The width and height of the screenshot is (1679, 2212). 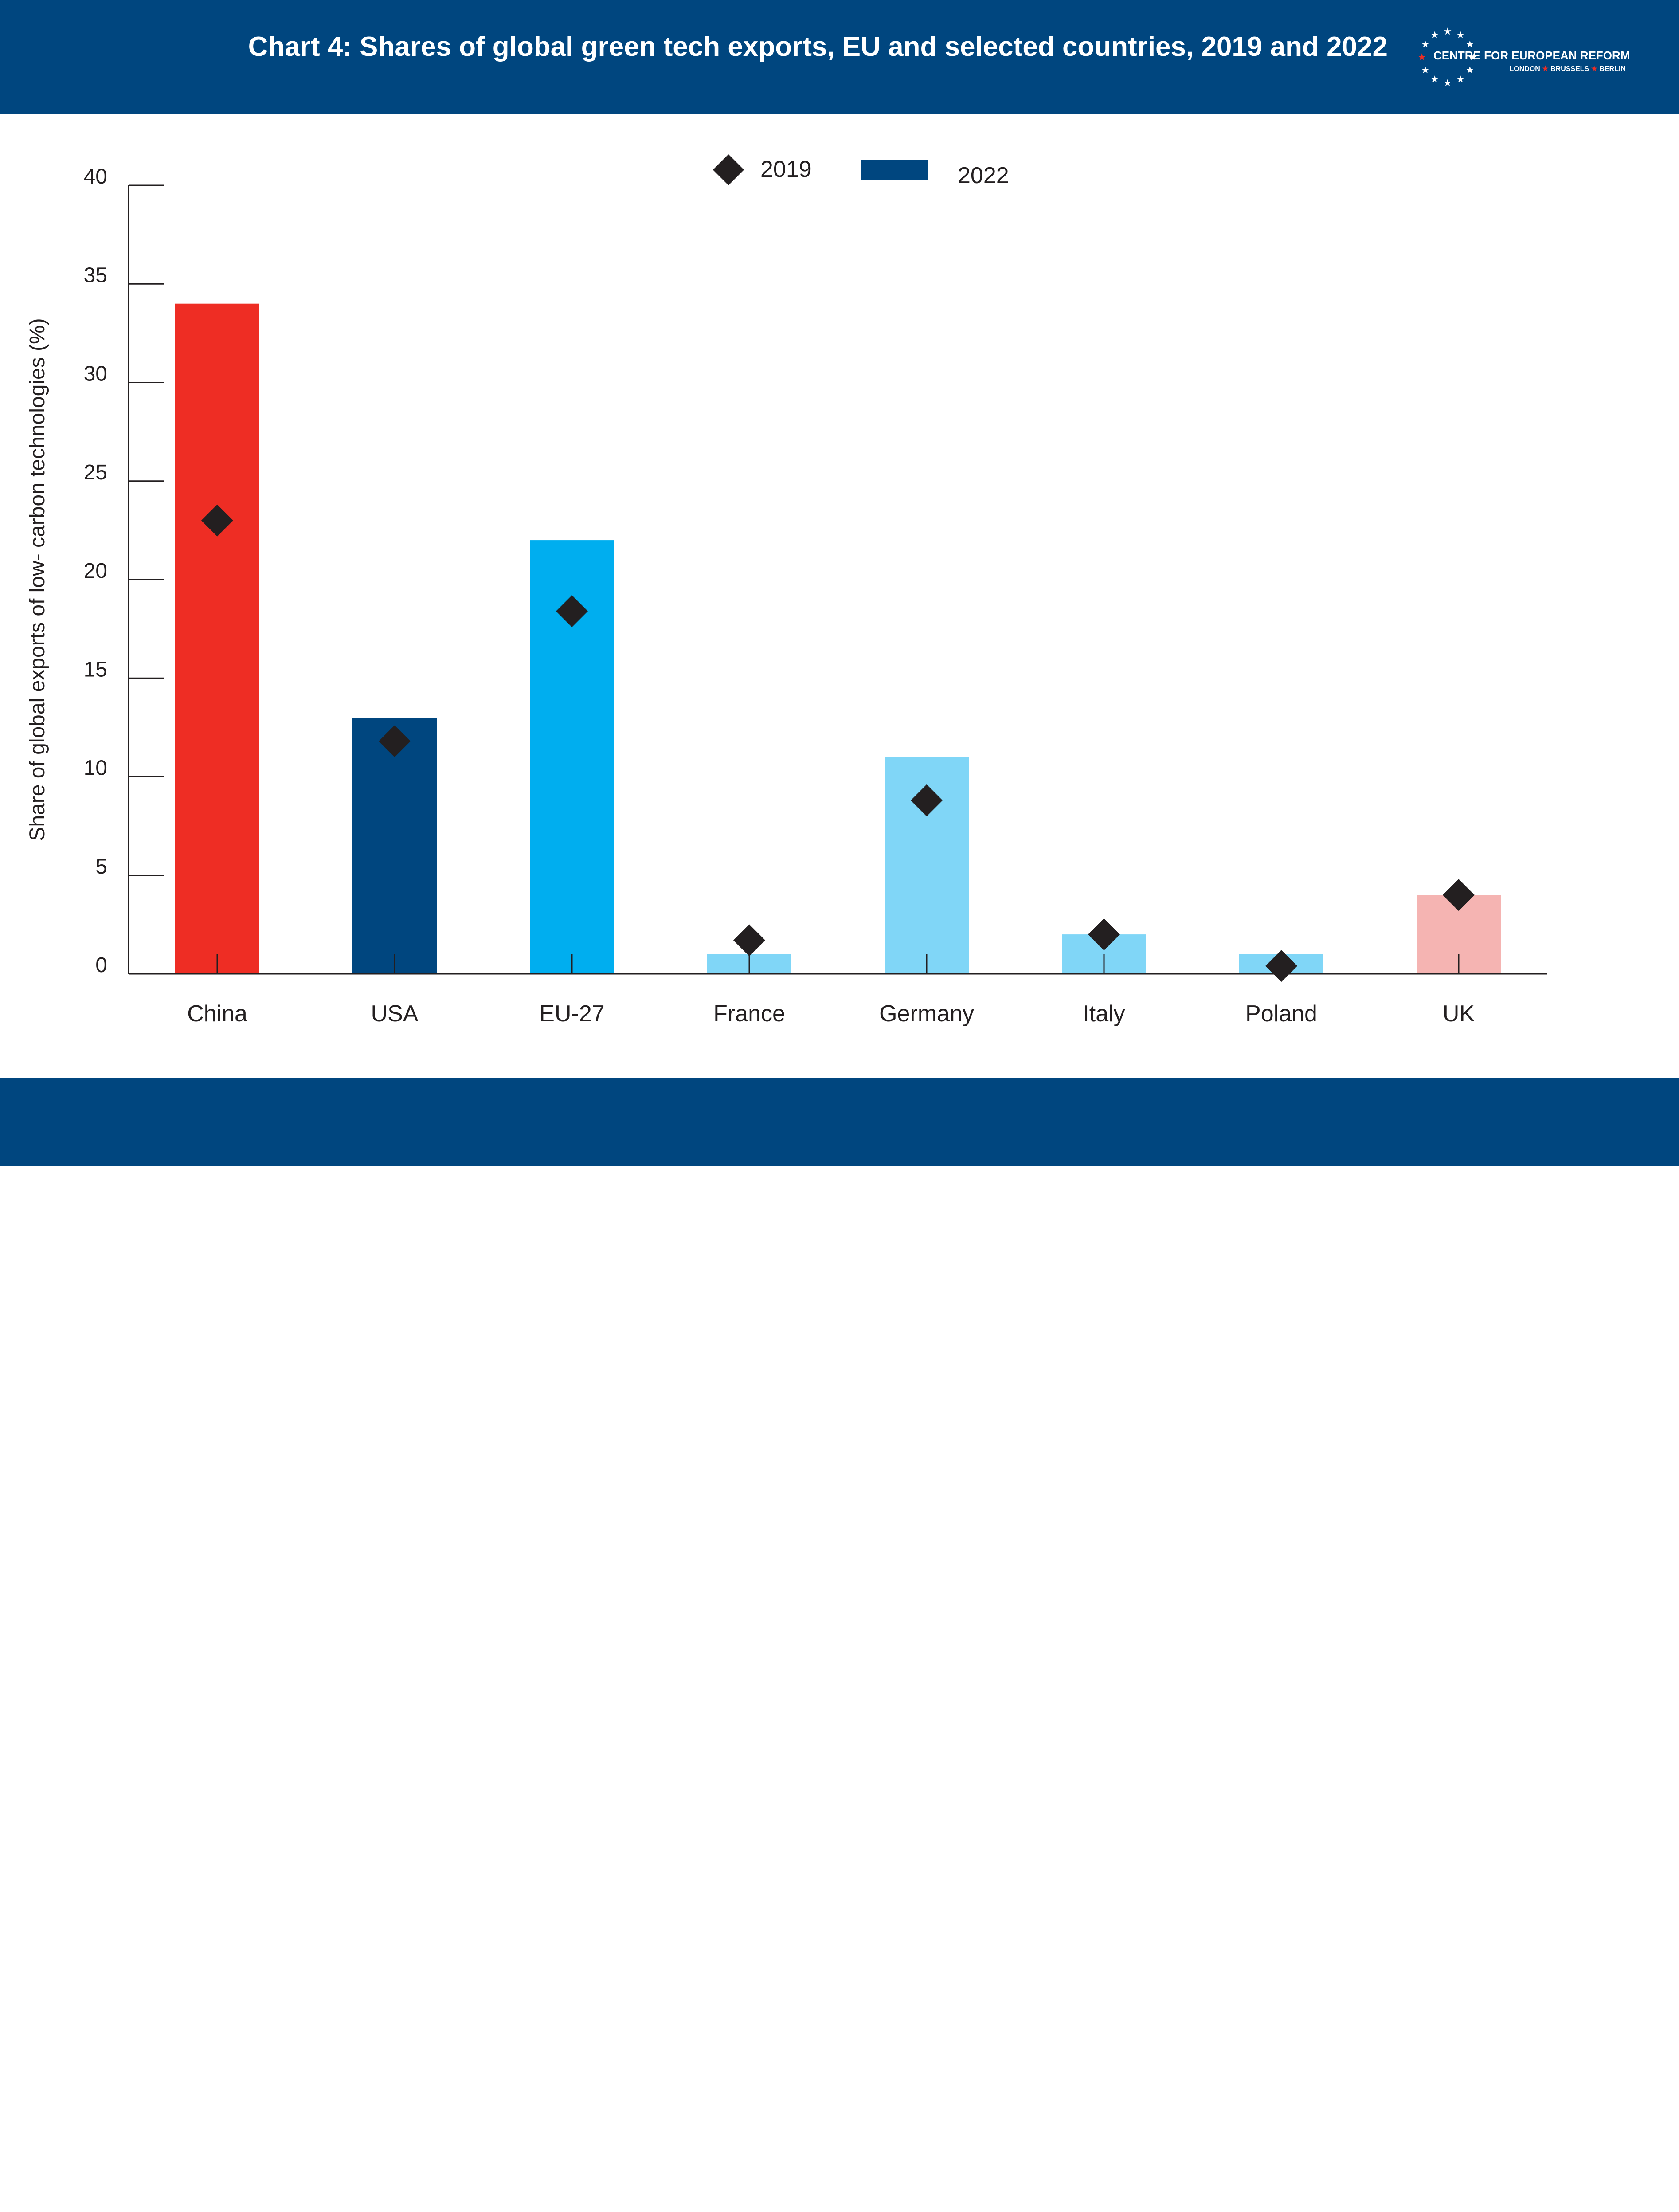 I want to click on marker-2019-usa, so click(x=395, y=741).